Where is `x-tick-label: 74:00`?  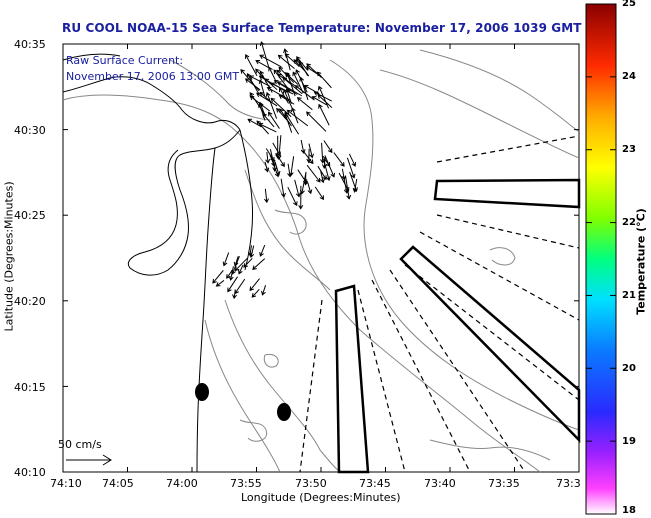 x-tick-label: 74:00 is located at coordinates (182, 483).